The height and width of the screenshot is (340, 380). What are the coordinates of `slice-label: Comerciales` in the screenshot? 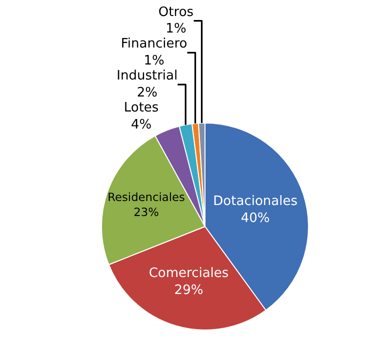 It's located at (188, 274).